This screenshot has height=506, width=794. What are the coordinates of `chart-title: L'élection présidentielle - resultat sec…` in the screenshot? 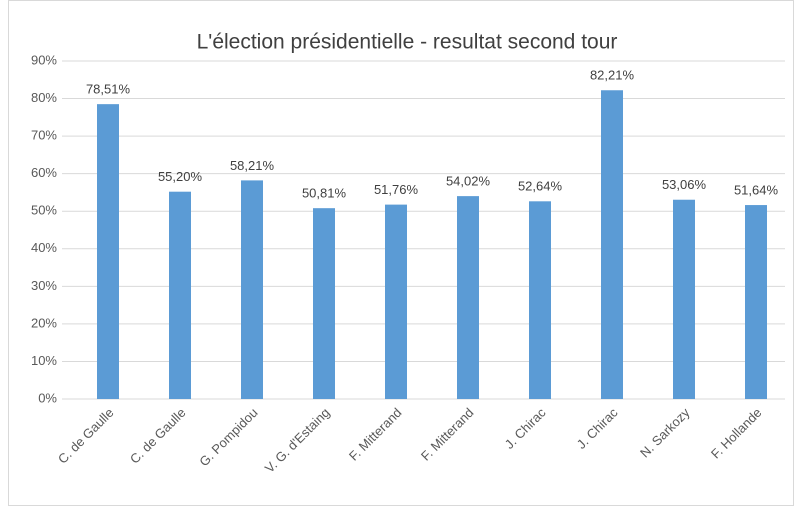 It's located at (407, 42).